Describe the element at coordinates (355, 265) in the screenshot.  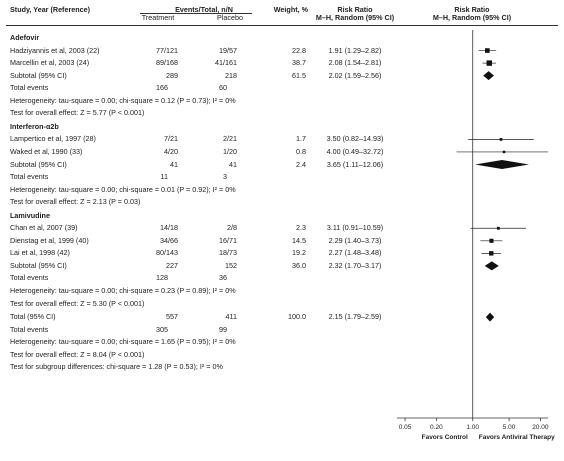
I see `subtotal-rr: 2.32 (1.70–3.17)` at that location.